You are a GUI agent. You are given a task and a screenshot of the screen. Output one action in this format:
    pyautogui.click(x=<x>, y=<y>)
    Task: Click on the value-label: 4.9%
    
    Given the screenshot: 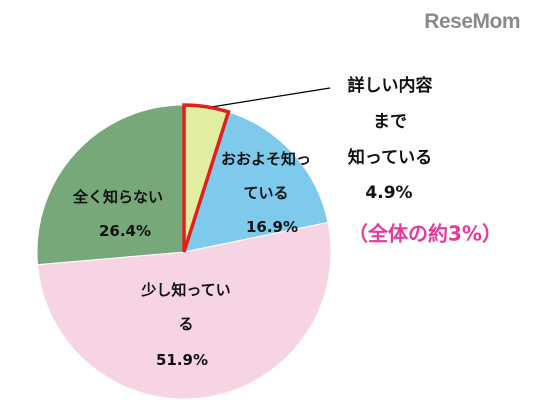 What is the action you would take?
    pyautogui.click(x=389, y=193)
    